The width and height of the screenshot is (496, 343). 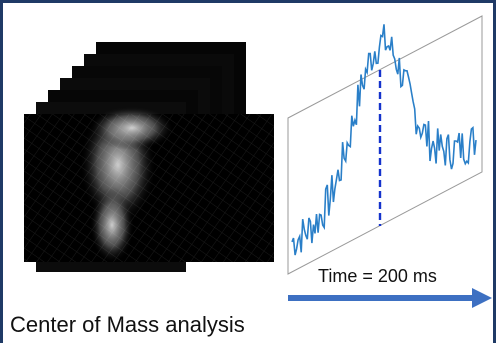 What do you see at coordinates (390, 298) in the screenshot?
I see `time-arrow-icon` at bounding box center [390, 298].